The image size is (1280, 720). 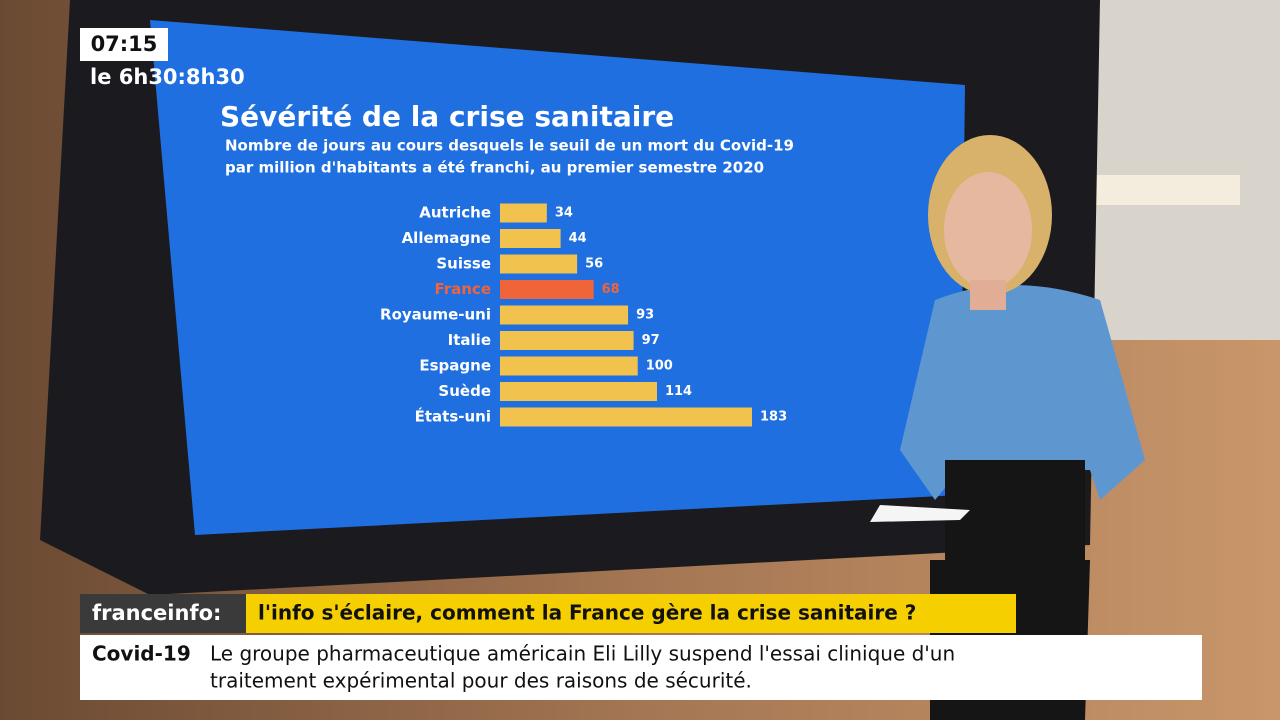 I want to click on value-label: 56, so click(x=594, y=264).